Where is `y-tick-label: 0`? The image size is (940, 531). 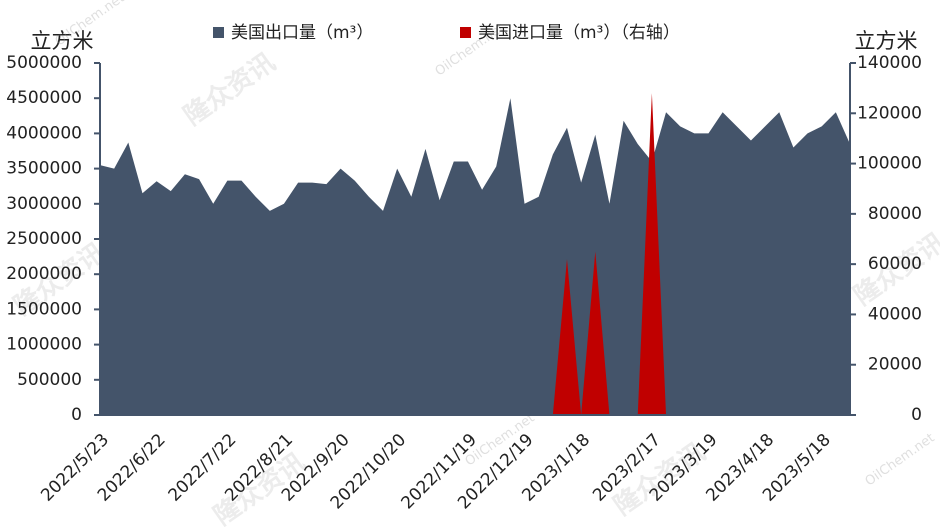
y-tick-label: 0 is located at coordinates (76, 415).